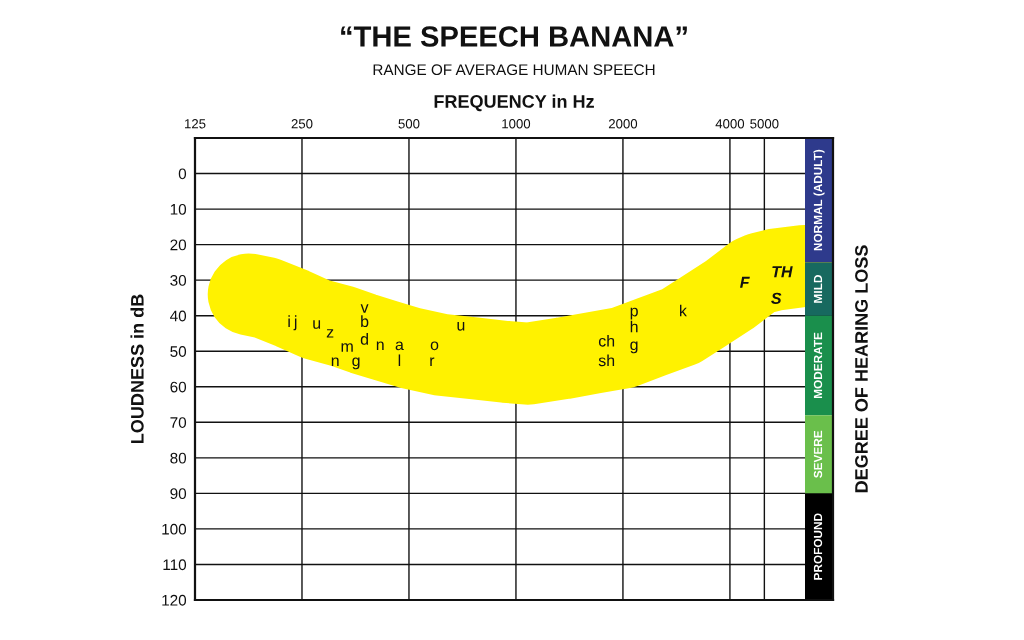  I want to click on band-label: MILD, so click(818, 289).